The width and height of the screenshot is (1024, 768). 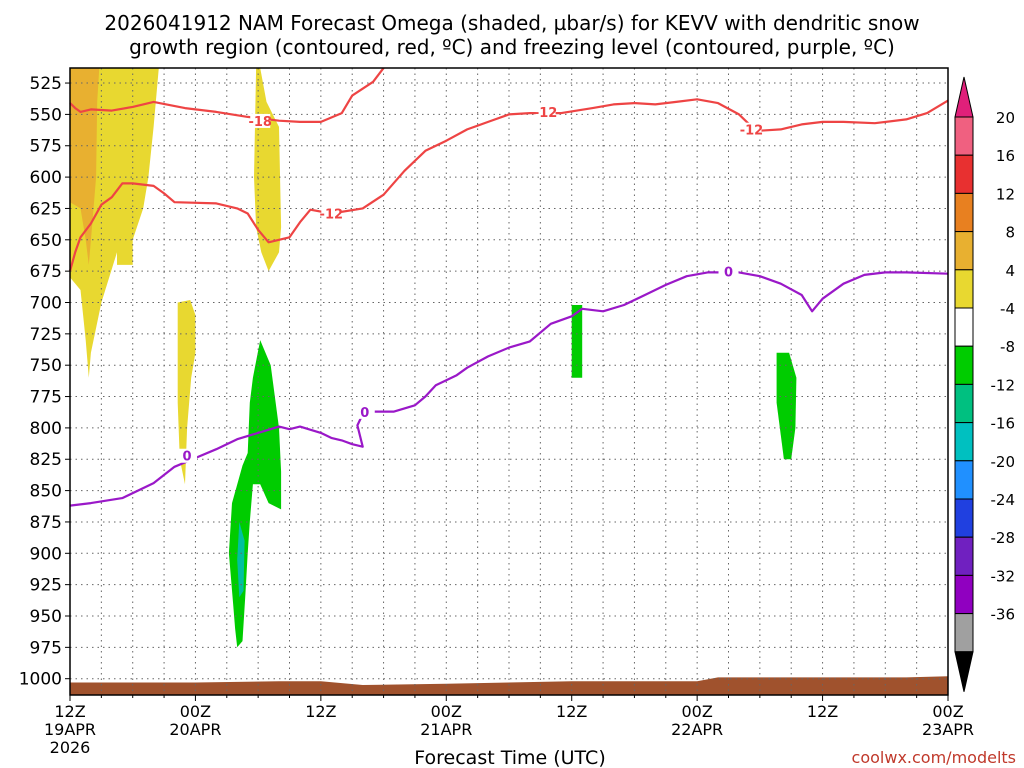 I want to click on xtick-label-6: 12Z, so click(x=822, y=711).